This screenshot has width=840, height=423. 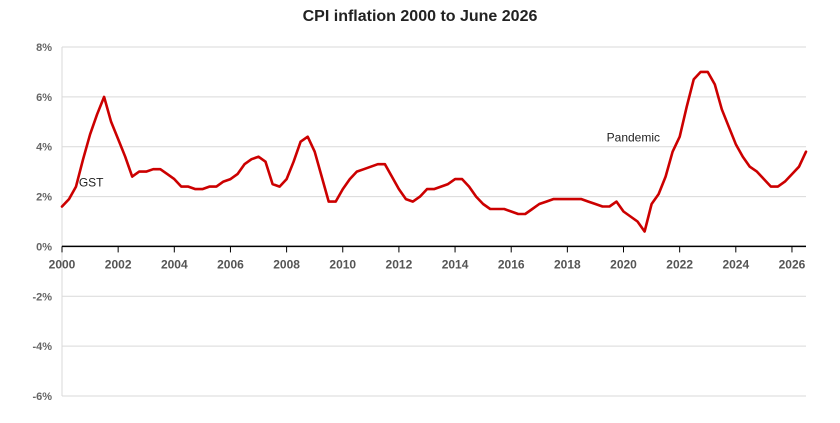 I want to click on x-tick-label: 2014, so click(x=455, y=264).